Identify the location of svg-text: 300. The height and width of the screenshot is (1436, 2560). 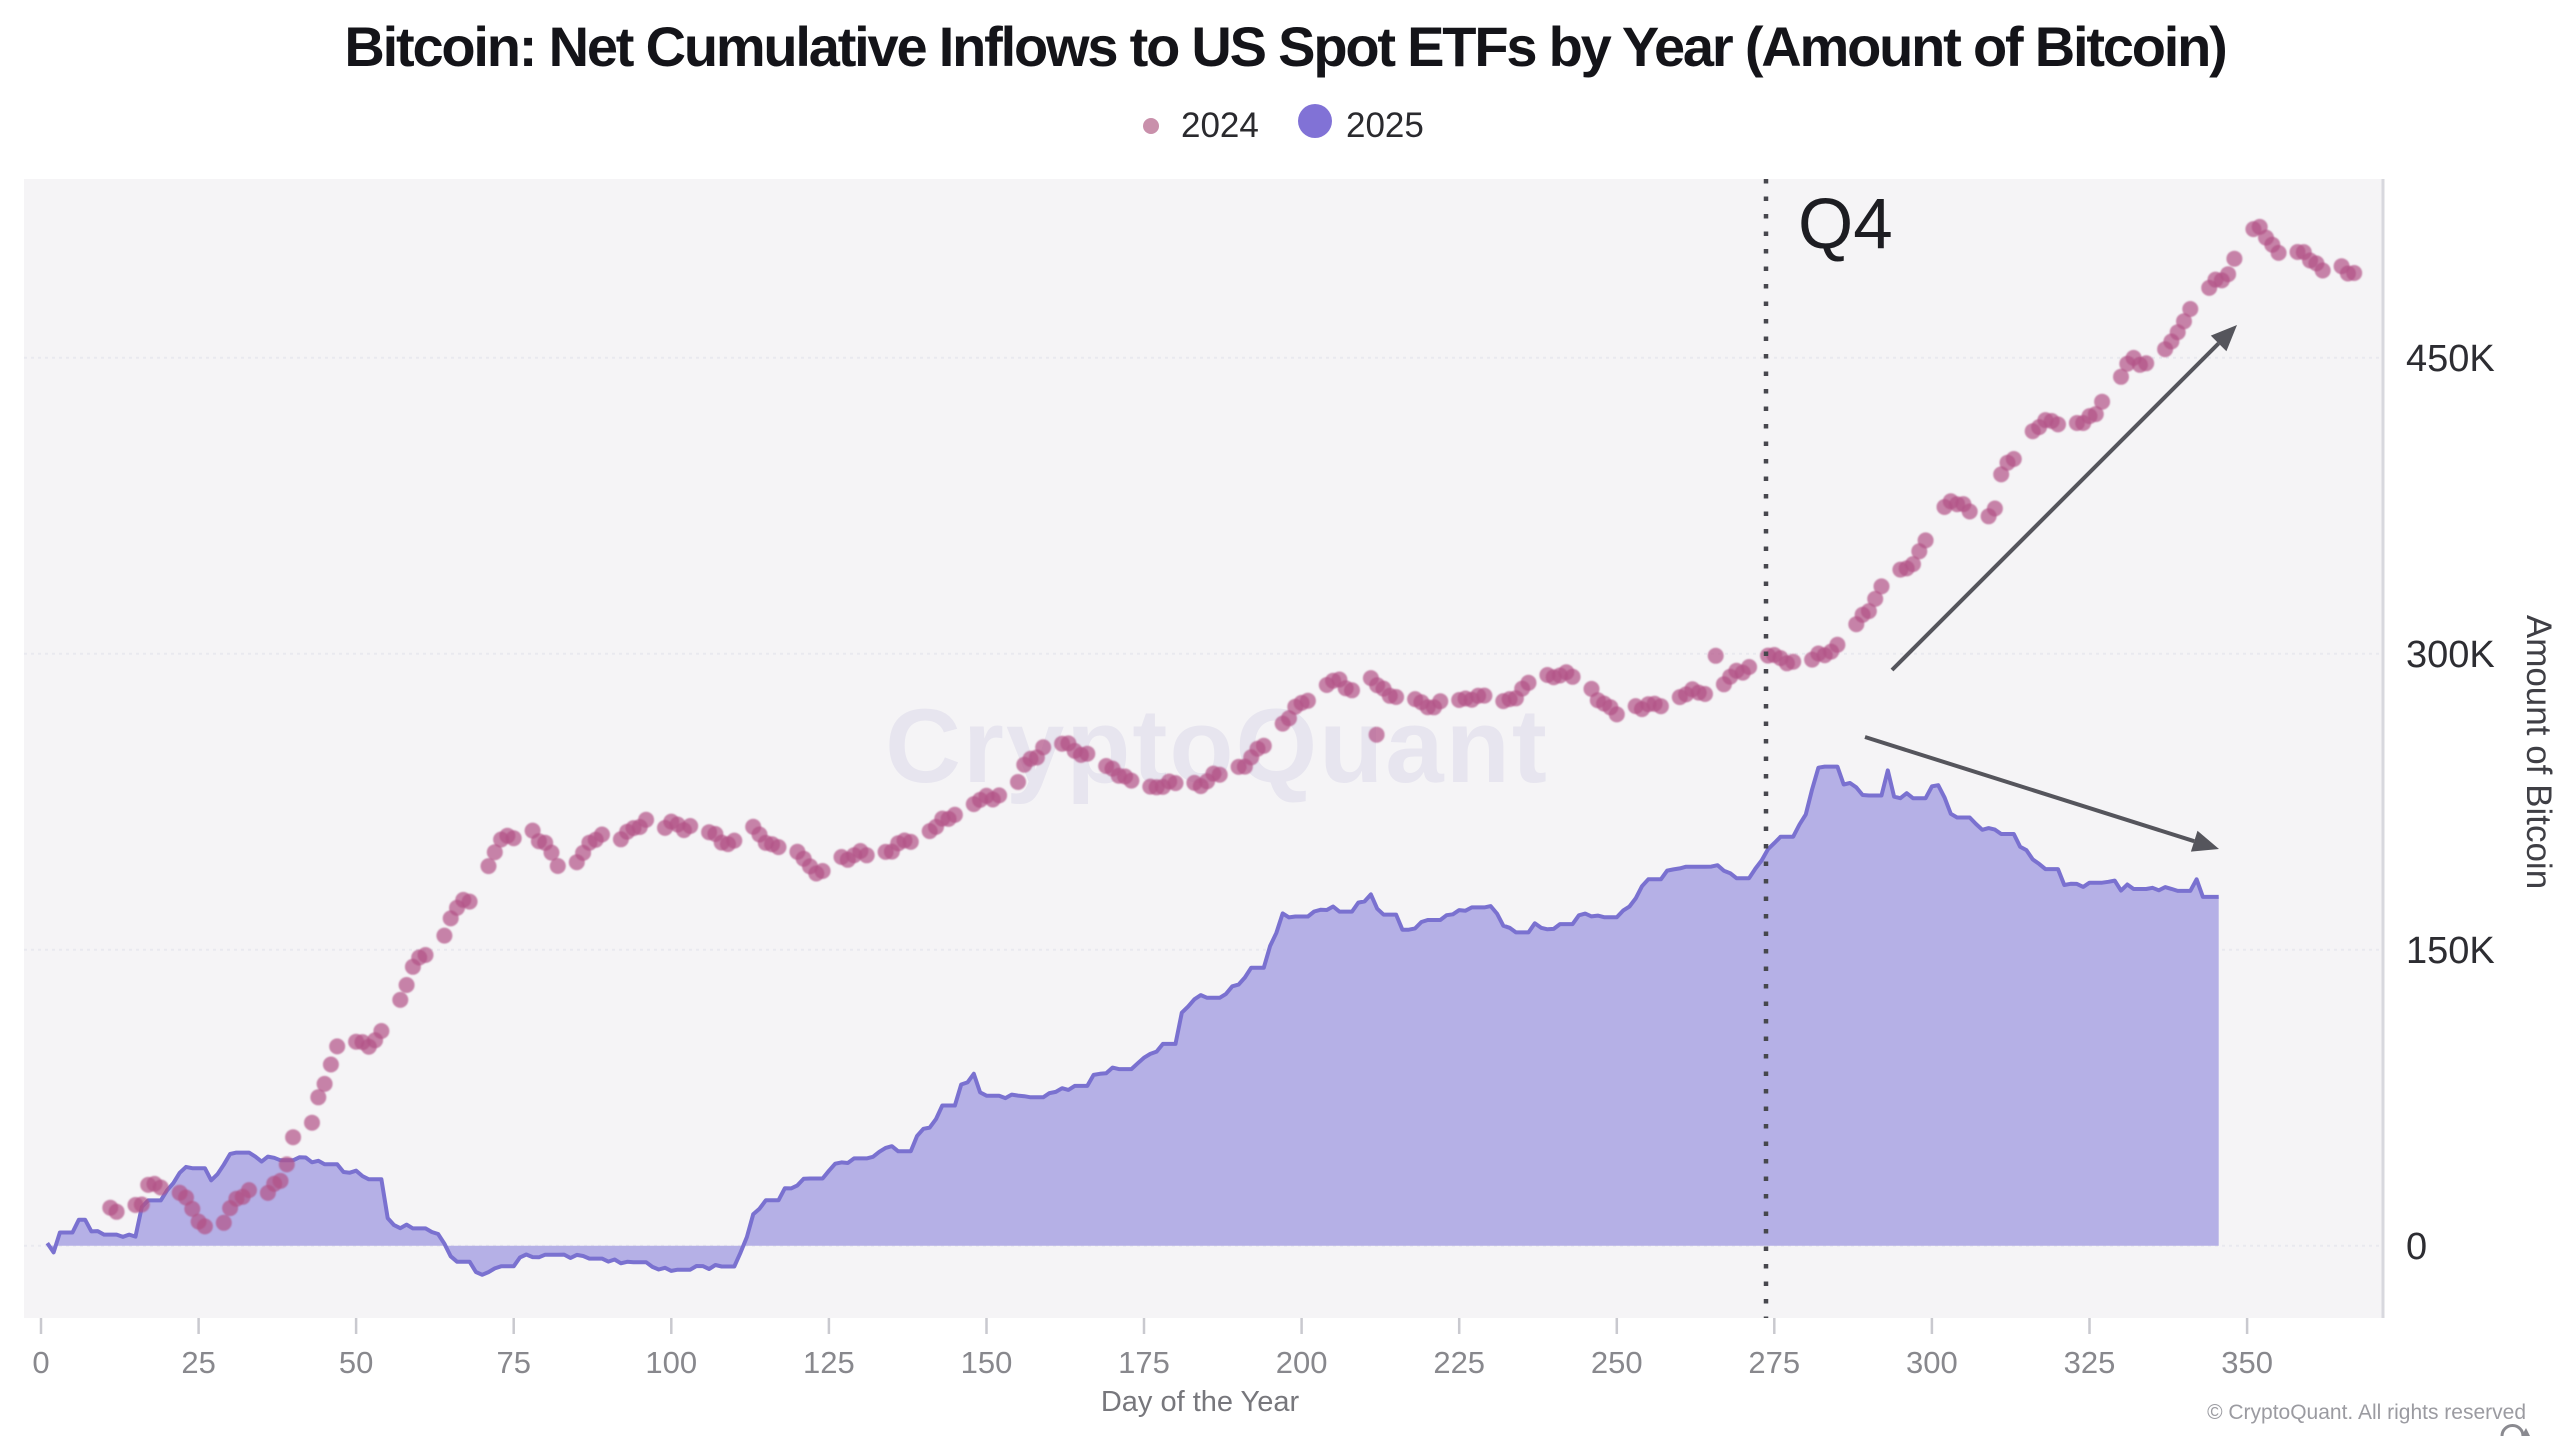
(1932, 1362).